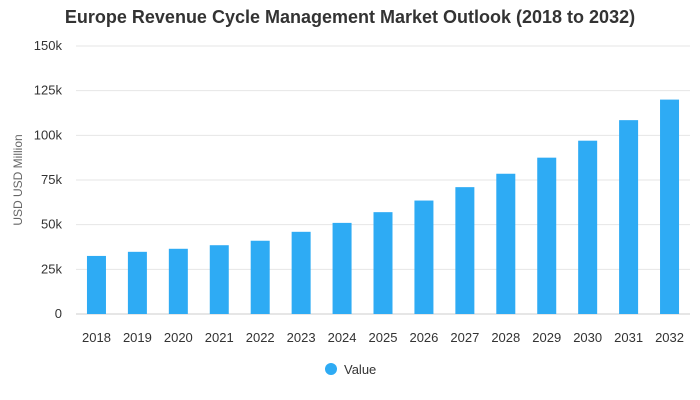  What do you see at coordinates (424, 257) in the screenshot?
I see `bar-2026` at bounding box center [424, 257].